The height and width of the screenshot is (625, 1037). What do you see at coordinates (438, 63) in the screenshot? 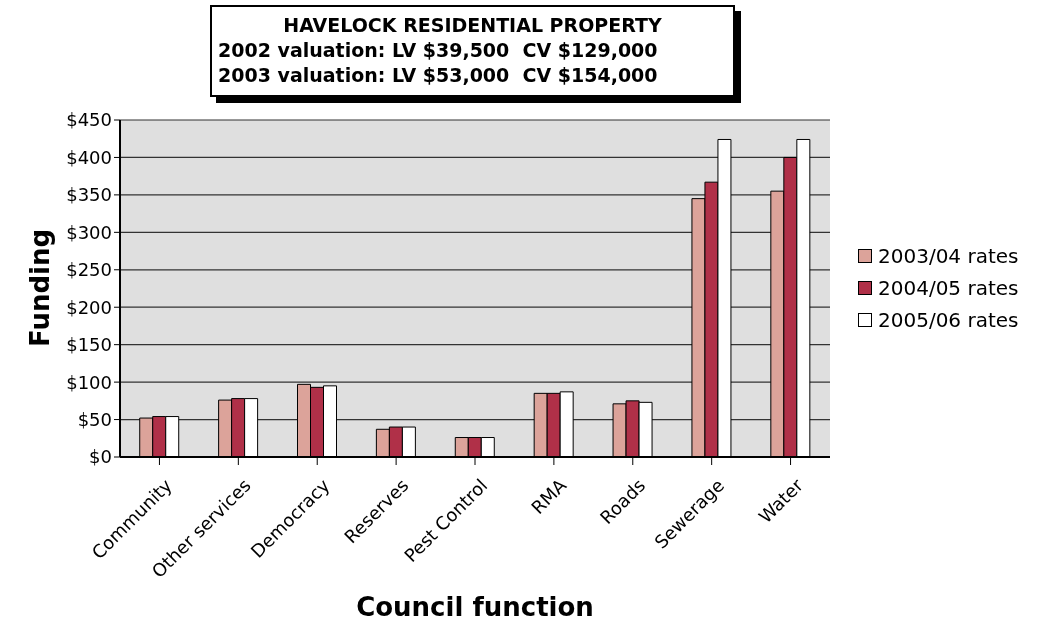
I see `chart-subtitle: 2002 valuation: LV $39,500 CV $129,000 2003 valuation: LV $53,000 CV $154,000` at bounding box center [438, 63].